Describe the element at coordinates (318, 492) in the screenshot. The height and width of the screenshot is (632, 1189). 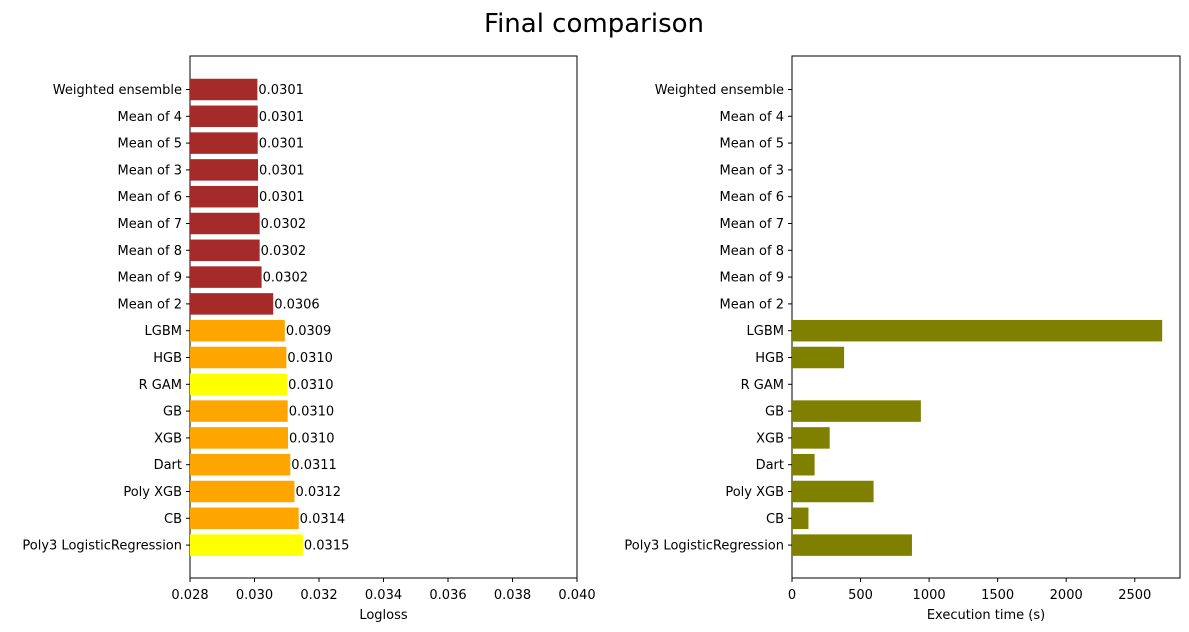
I see `logloss-data-label: 0.0312` at that location.